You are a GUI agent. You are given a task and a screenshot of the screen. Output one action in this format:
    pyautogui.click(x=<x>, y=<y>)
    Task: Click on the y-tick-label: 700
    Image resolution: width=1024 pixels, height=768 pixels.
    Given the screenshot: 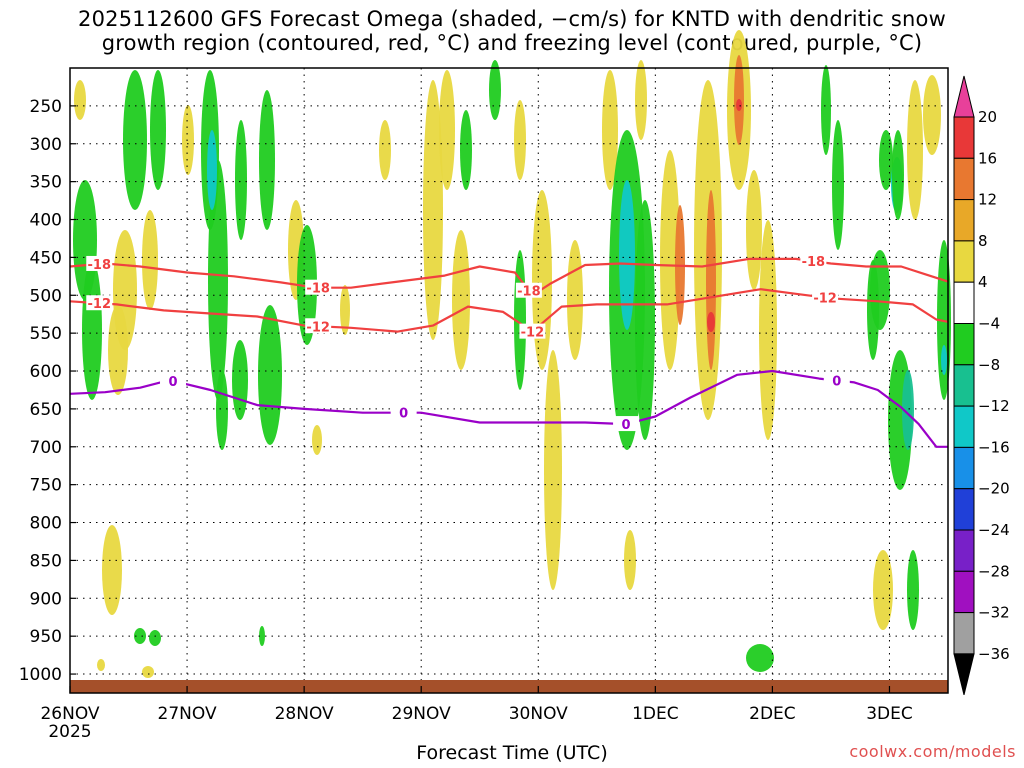 What is the action you would take?
    pyautogui.click(x=46, y=448)
    